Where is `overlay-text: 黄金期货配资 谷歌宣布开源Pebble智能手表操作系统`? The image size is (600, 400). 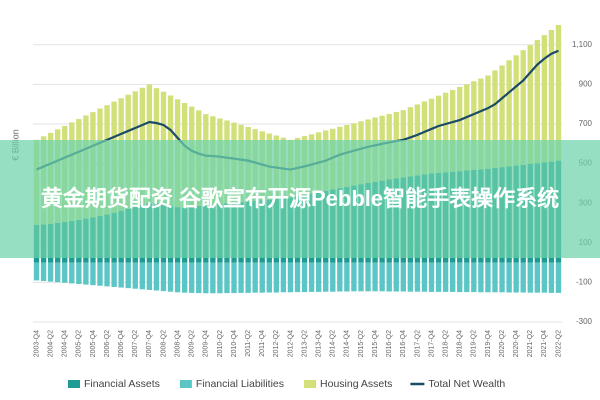
overlay-text: 黄金期货配资 谷歌宣布开源Pebble智能手表操作系统 is located at coordinates (300, 198).